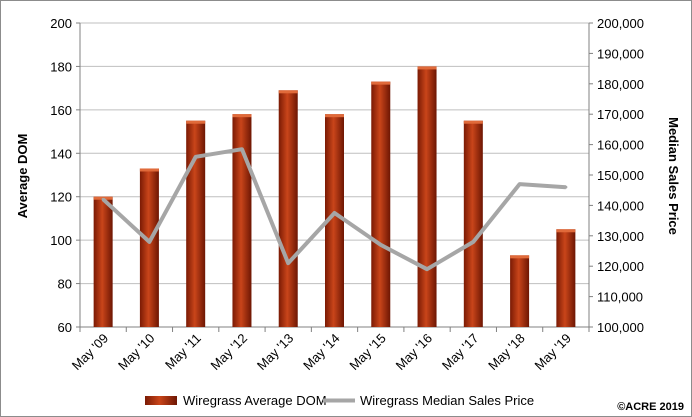 This screenshot has height=417, width=692. Describe the element at coordinates (620, 236) in the screenshot. I see `right-tick-label: 130,000` at that location.